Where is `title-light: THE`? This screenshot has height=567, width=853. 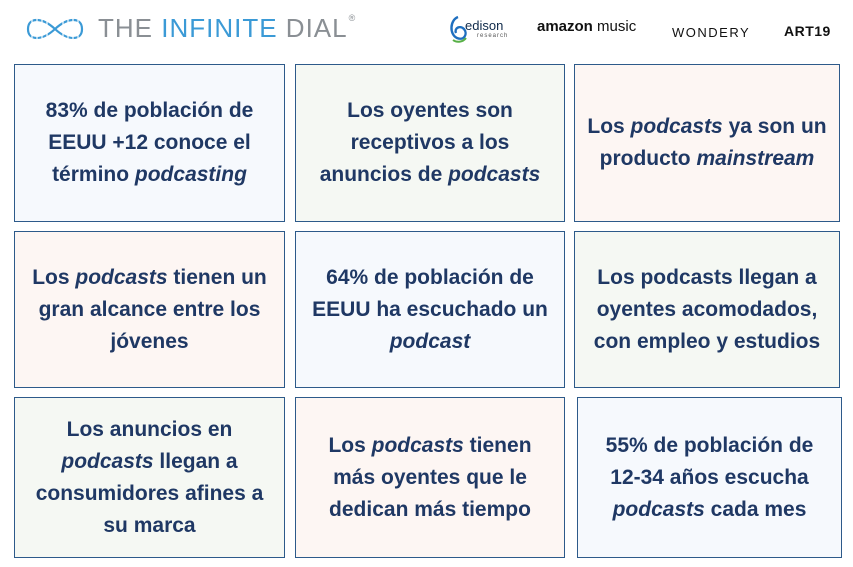
title-light: THE is located at coordinates (130, 28).